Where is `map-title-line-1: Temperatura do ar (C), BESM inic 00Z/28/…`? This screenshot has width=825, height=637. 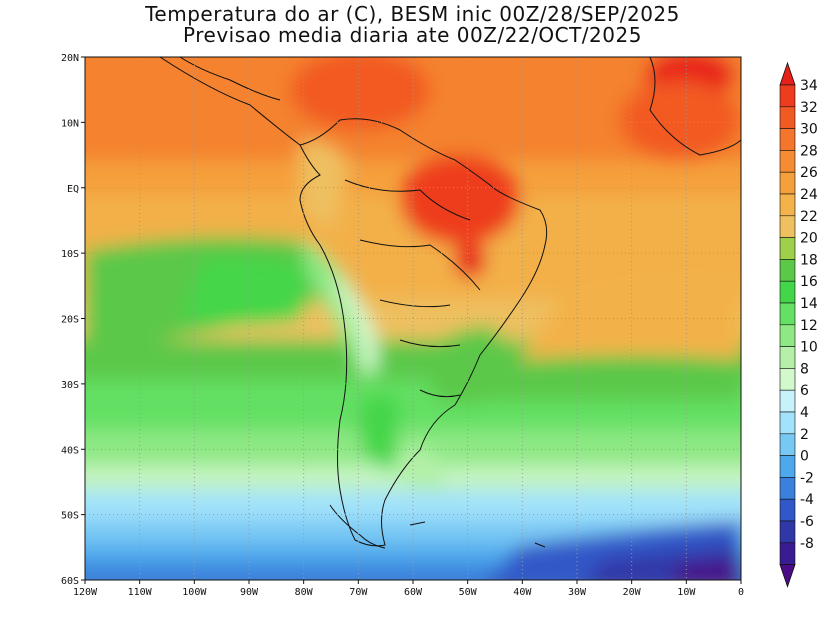 map-title-line-1: Temperatura do ar (C), BESM inic 00Z/28/… is located at coordinates (412, 14).